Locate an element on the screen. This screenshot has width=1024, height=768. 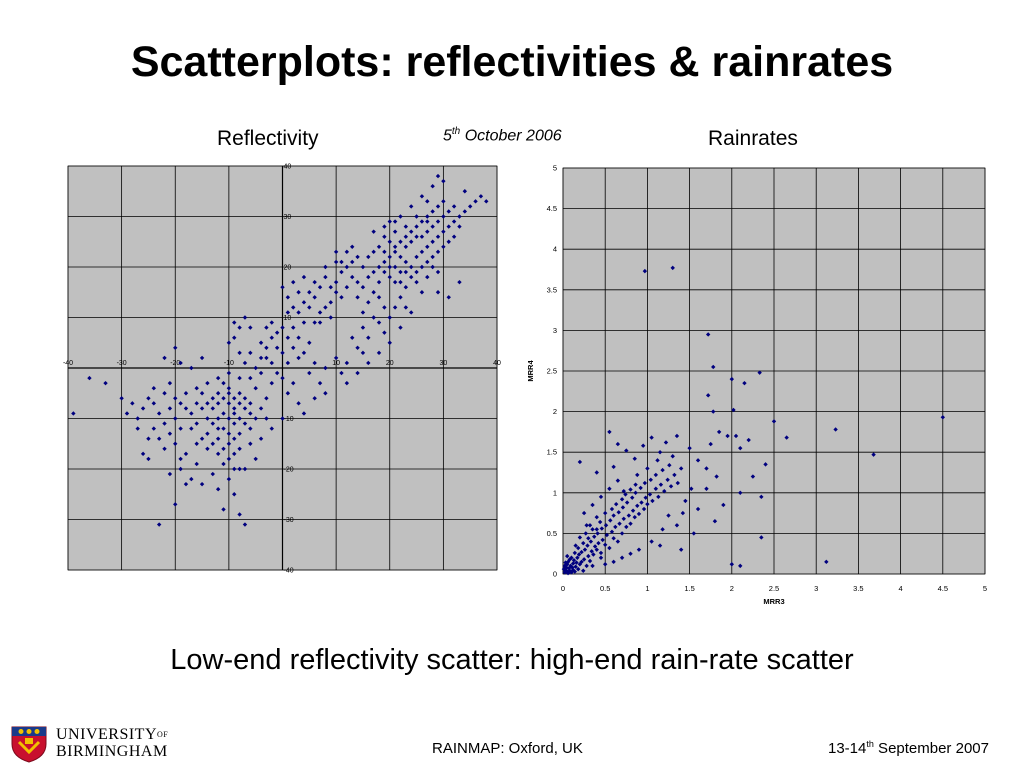
x-tick-label: 2.5 is located at coordinates (774, 588).